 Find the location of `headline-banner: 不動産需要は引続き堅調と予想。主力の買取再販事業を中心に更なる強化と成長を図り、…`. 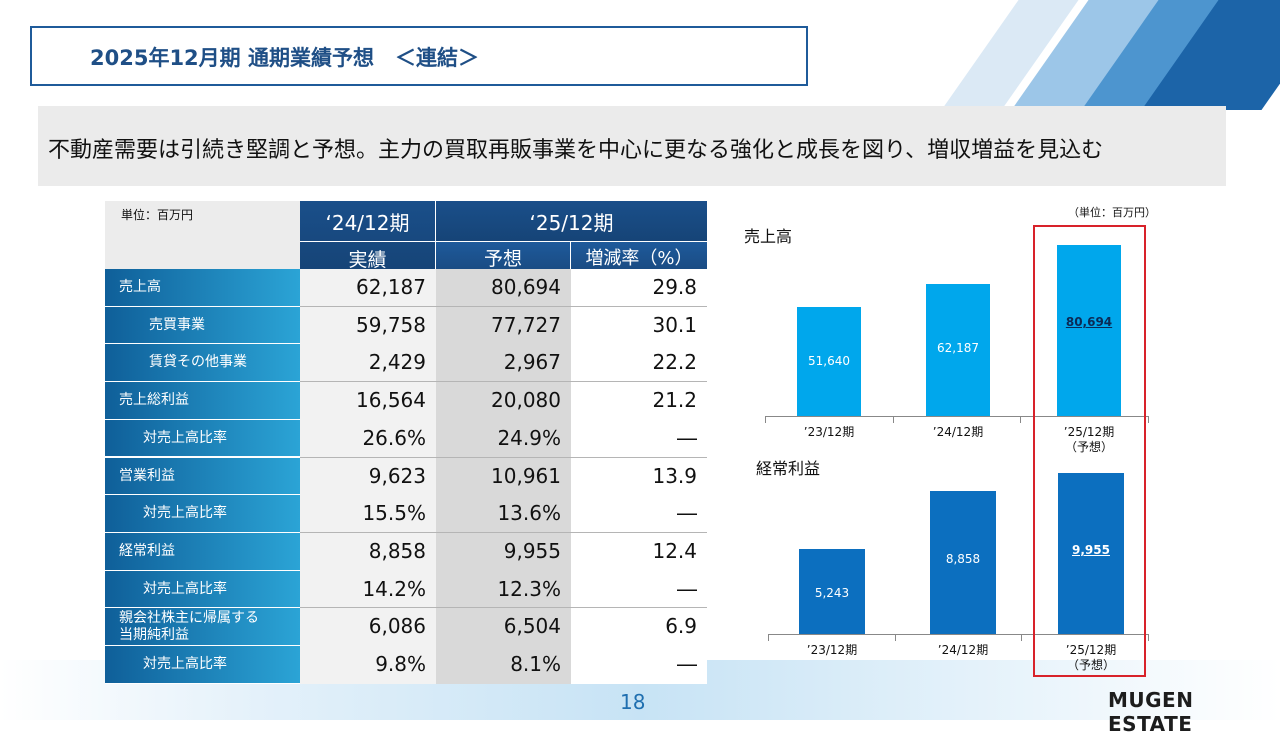

headline-banner: 不動産需要は引続き堅調と予想。主力の買取再販事業を中心に更なる強化と成長を図り、… is located at coordinates (632, 146).